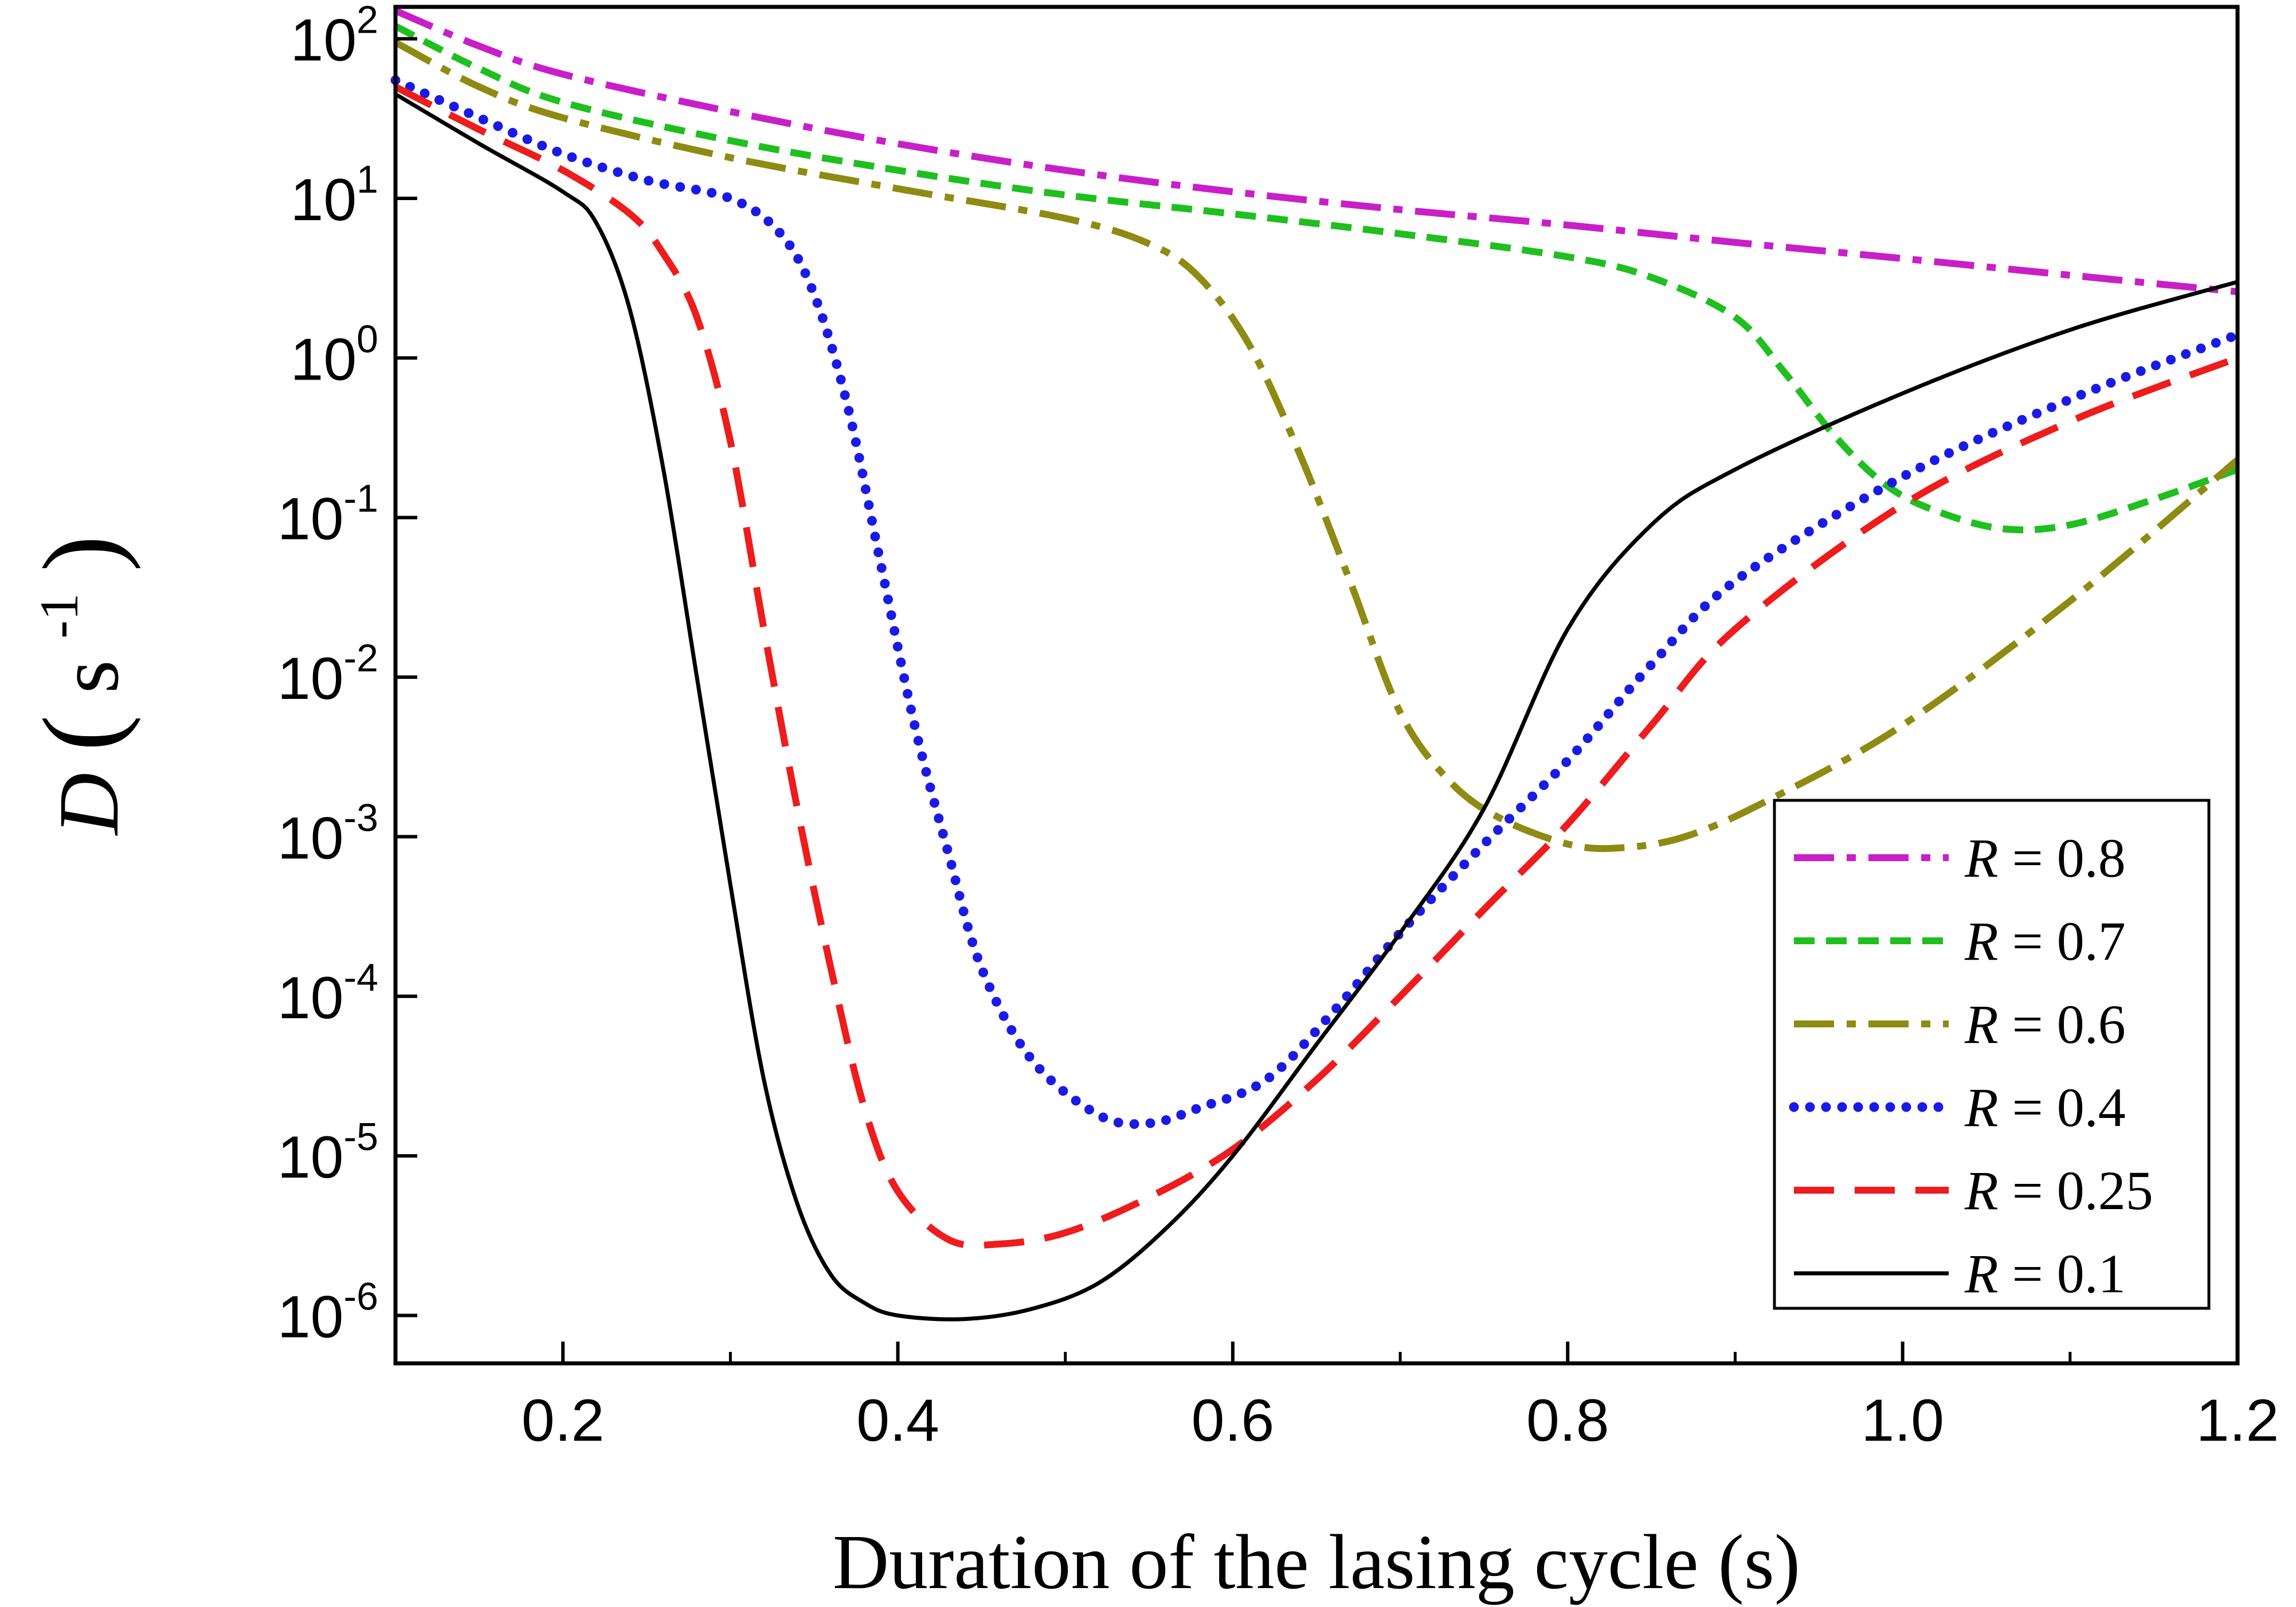 Image resolution: width=2296 pixels, height=1607 pixels. I want to click on y-tick-exponent: -3, so click(361, 818).